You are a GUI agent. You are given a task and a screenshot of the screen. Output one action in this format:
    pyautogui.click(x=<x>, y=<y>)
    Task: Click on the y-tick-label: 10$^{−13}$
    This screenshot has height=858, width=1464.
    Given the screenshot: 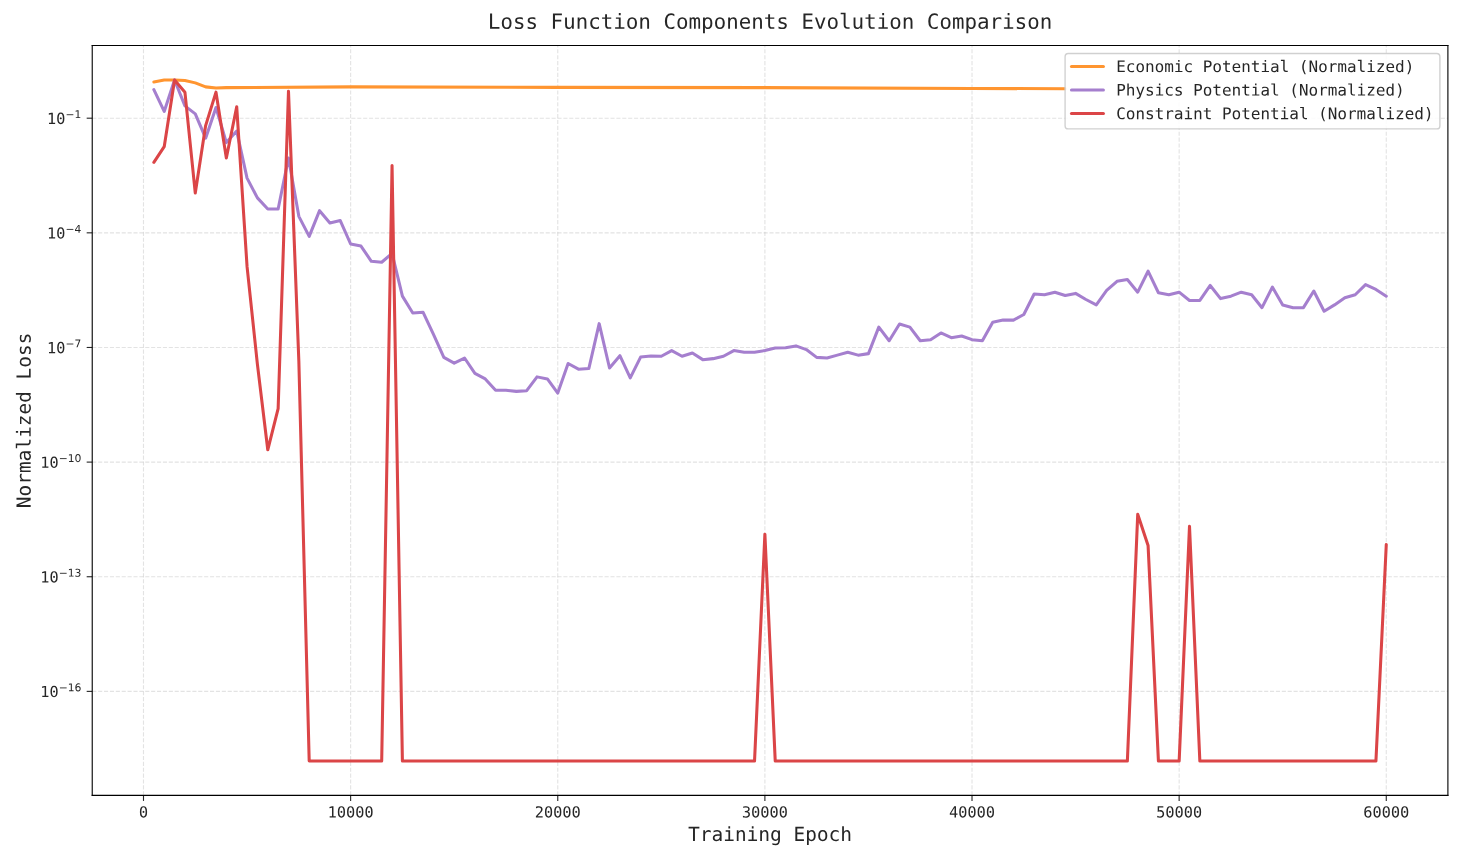 What is the action you would take?
    pyautogui.click(x=61, y=575)
    